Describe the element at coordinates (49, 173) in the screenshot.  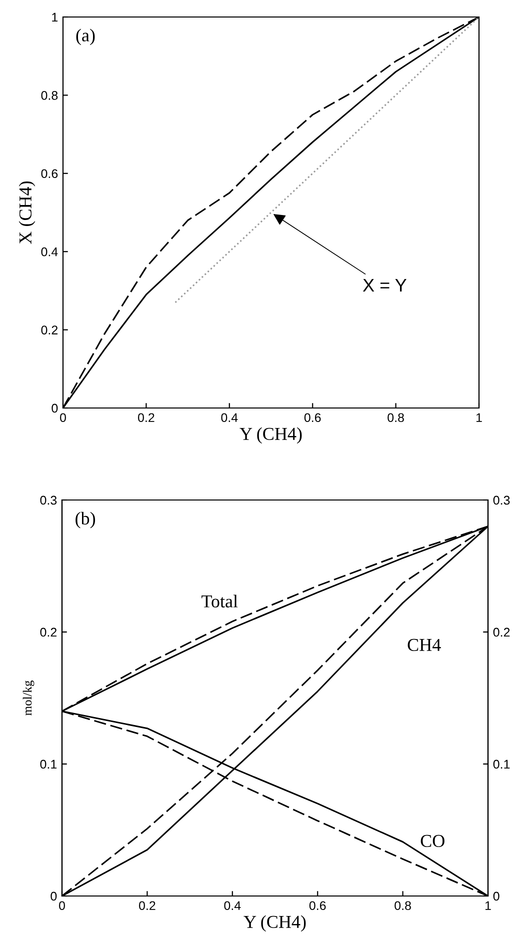
I see `y-tick-label: 0.6` at that location.